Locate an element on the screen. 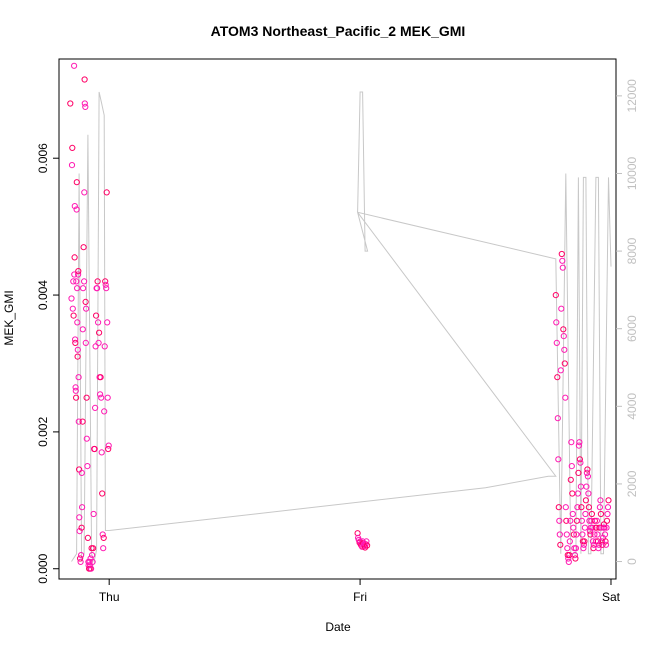 This screenshot has width=650, height=650. chart-title: ATOM3 Northeast_Pacific_2 MEK_GMI is located at coordinates (338, 31).